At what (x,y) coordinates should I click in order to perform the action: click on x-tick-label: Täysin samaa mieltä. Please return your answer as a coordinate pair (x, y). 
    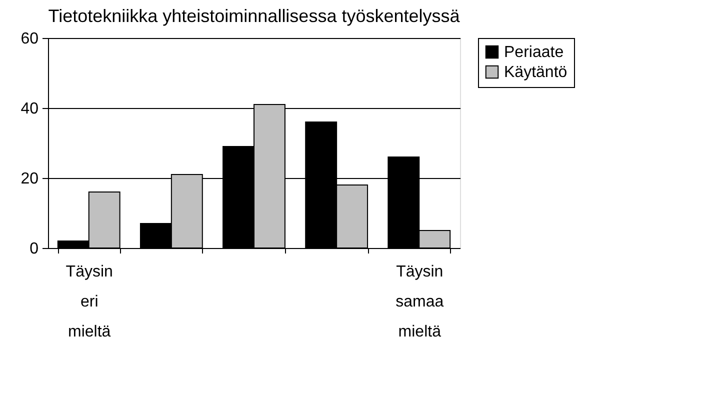
    Looking at the image, I should click on (420, 302).